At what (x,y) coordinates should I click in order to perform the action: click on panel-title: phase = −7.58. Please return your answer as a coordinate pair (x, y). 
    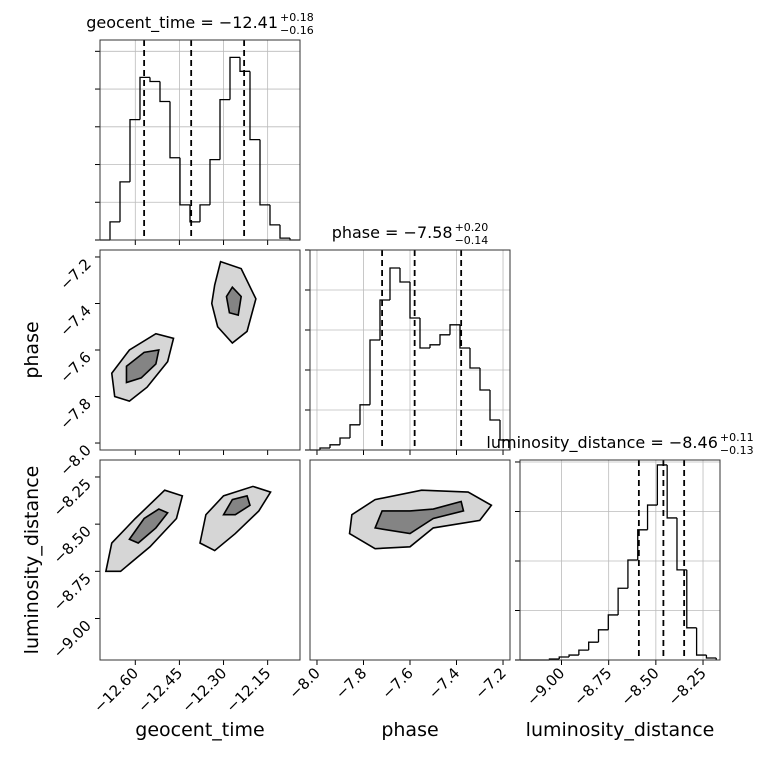
    Looking at the image, I should click on (392, 232).